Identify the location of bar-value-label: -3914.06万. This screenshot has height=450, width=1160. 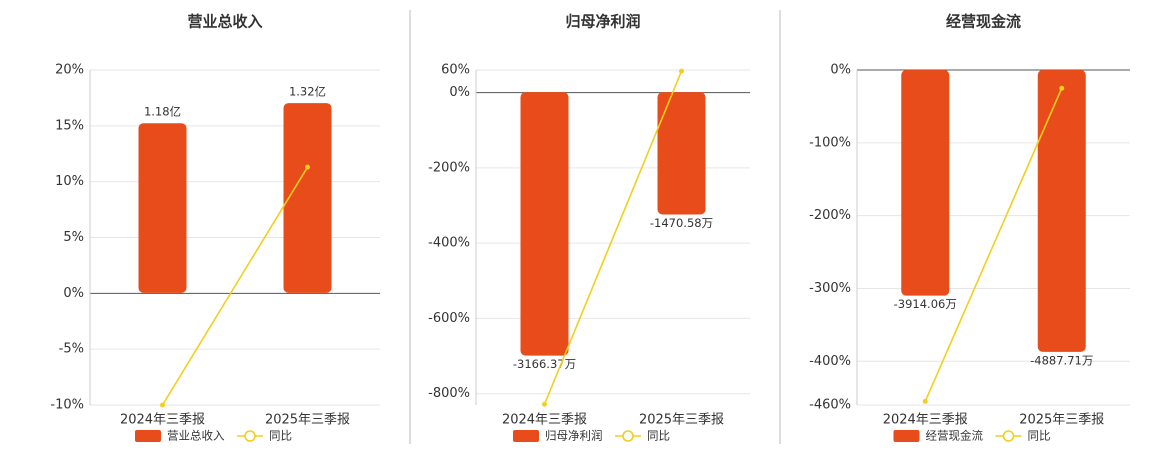
(925, 304).